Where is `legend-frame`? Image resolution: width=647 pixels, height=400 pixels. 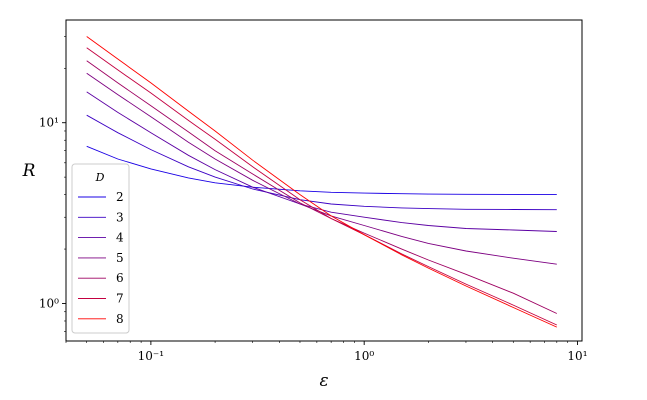 legend-frame is located at coordinates (100, 248).